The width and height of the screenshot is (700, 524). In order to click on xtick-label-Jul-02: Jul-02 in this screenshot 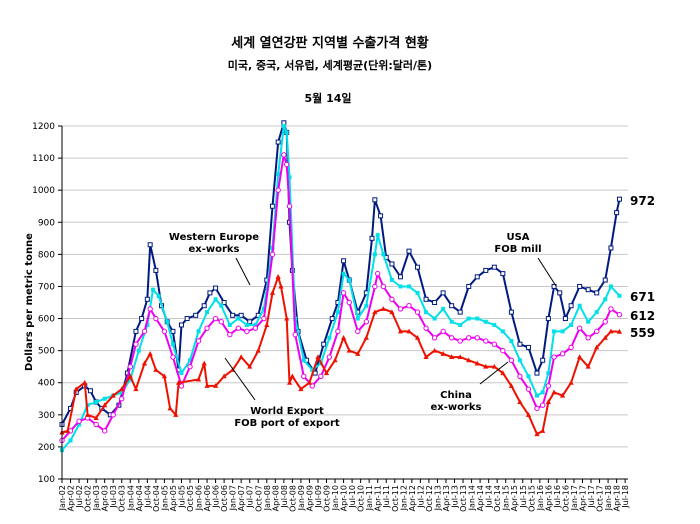, I will do `click(79, 497)`.